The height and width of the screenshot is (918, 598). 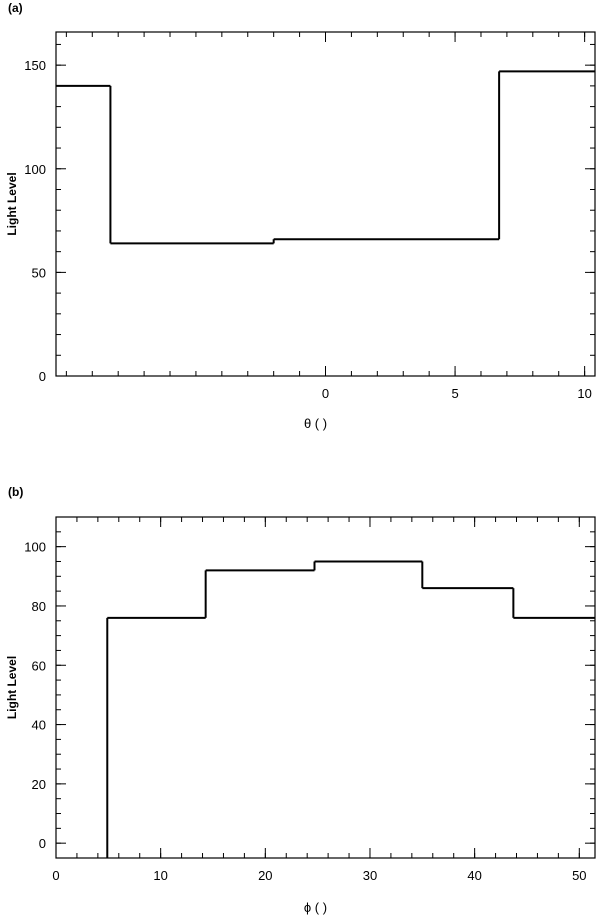 I want to click on y-tick-label: 60, so click(x=39, y=665).